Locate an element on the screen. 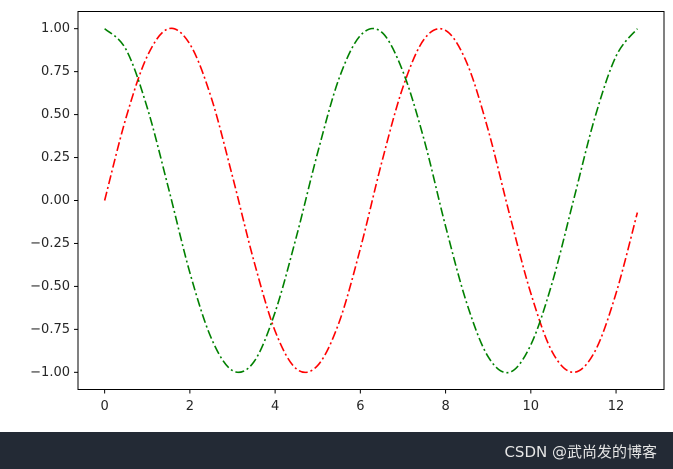 The image size is (673, 469). y-tick-label: 0.75 is located at coordinates (55, 71).